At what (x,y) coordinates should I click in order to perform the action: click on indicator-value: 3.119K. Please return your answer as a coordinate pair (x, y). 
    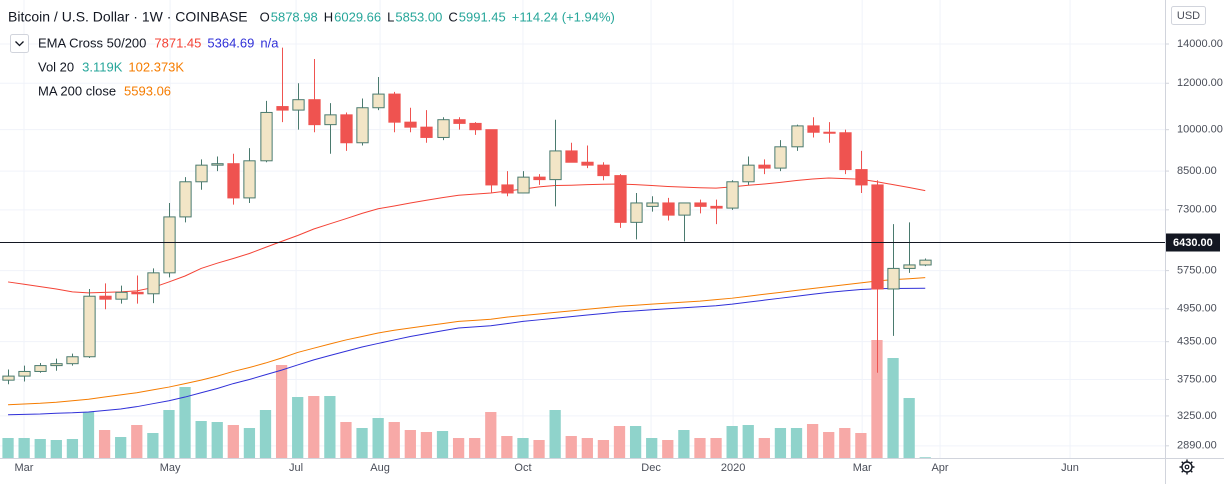
    Looking at the image, I should click on (102, 66).